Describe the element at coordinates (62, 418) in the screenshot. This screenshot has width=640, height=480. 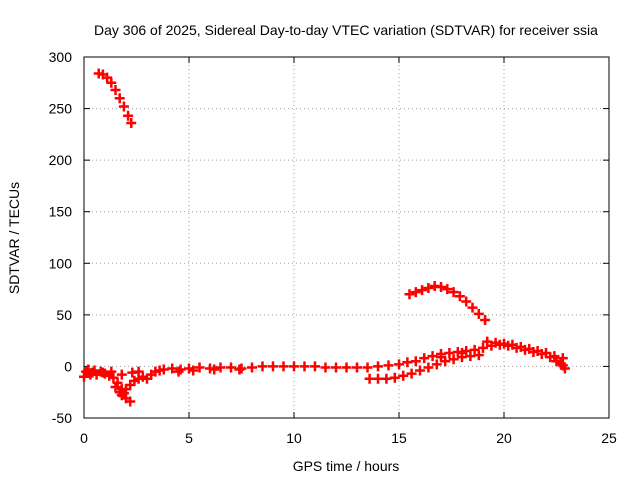
I see `y-tick-label: -50` at that location.